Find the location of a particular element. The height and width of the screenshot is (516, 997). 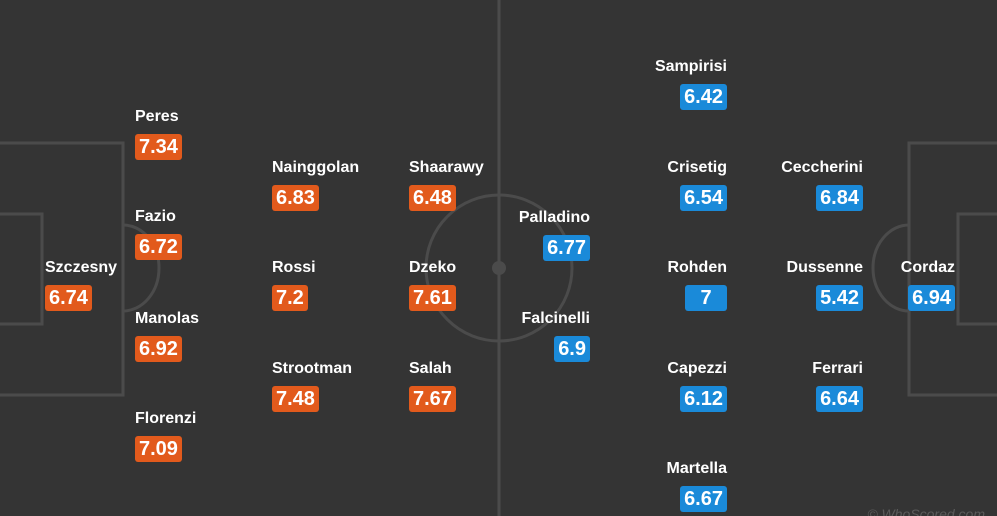

player-name: Falcinelli is located at coordinates (555, 318).